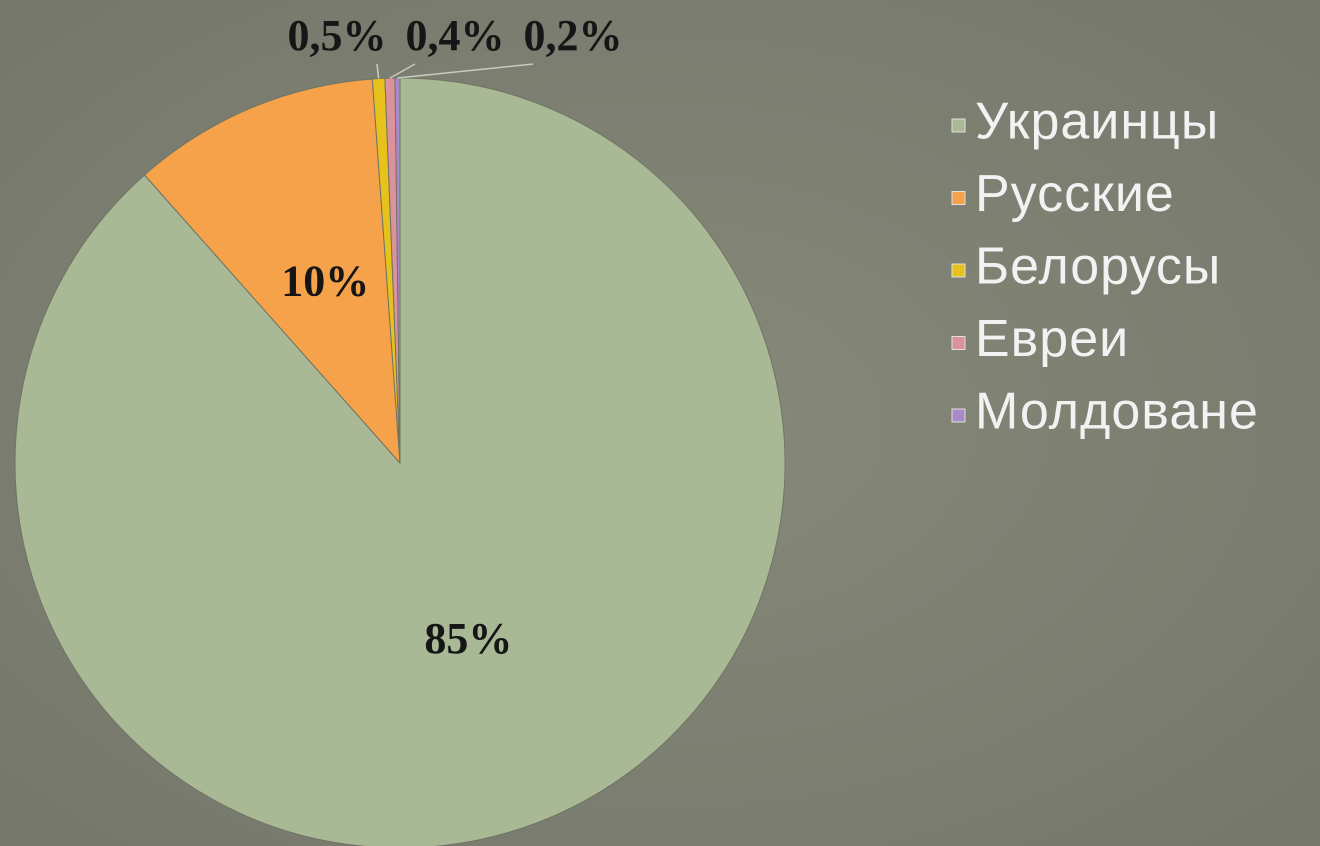 This screenshot has height=846, width=1320. Describe the element at coordinates (337, 35) in the screenshot. I see `data-label: 0,5%` at that location.